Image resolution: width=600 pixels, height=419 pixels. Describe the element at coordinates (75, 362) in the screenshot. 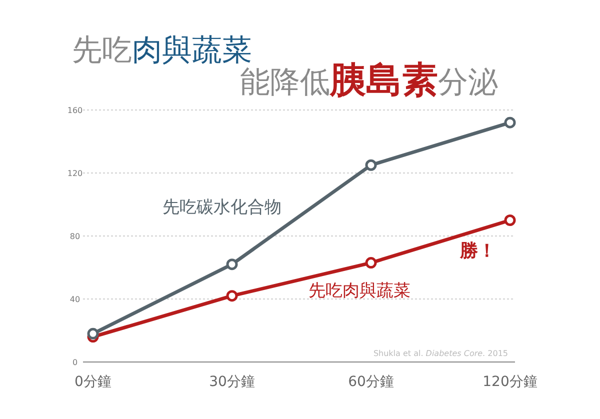

I see `y-tick-label: 0` at that location.